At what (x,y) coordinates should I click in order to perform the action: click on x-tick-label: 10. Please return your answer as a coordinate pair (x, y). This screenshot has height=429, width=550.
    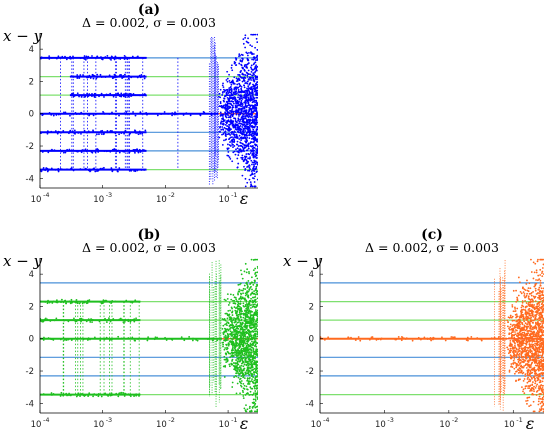
    Looking at the image, I should click on (224, 424).